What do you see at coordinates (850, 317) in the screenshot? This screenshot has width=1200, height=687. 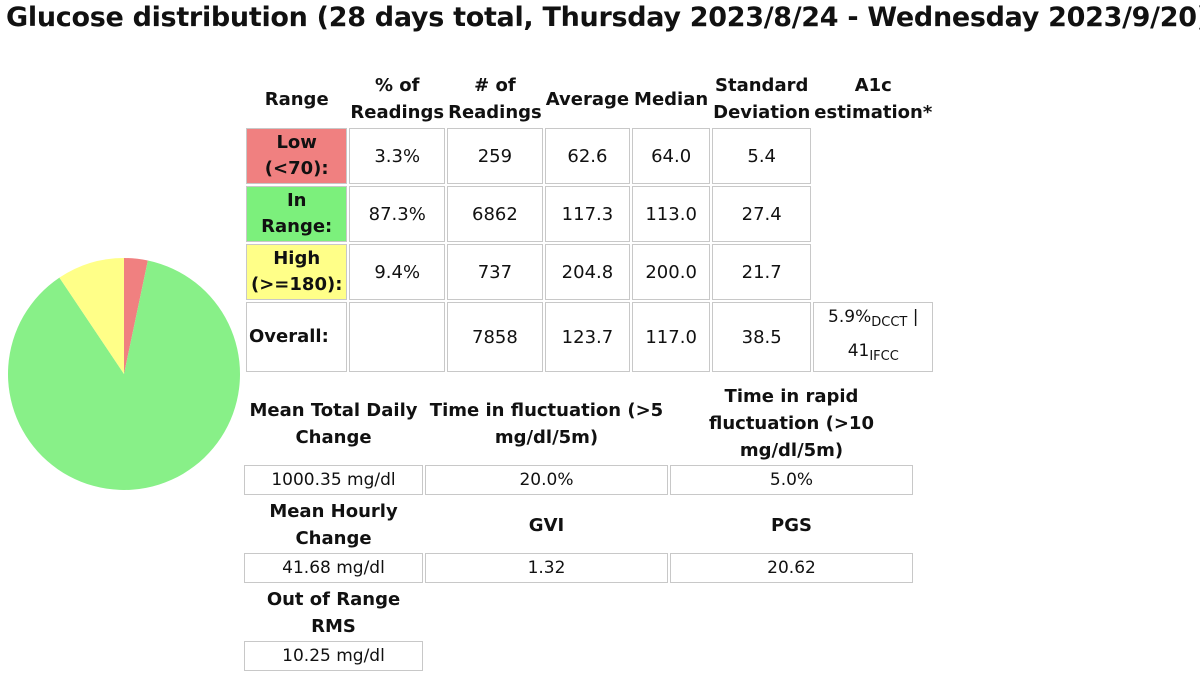 I see `a1c-dcct-value: 5.9%` at bounding box center [850, 317].